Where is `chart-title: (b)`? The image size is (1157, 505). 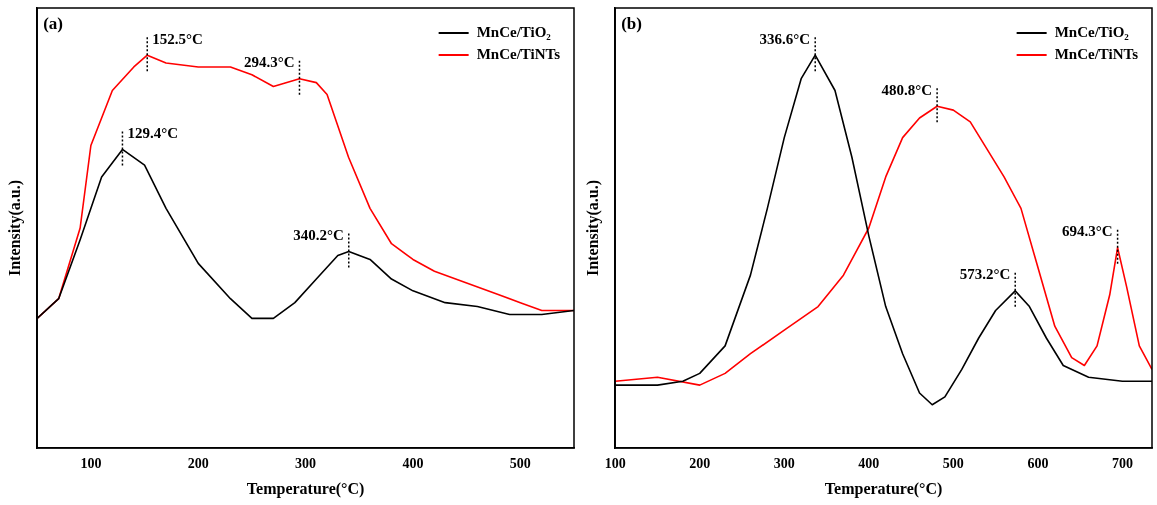 chart-title: (b) is located at coordinates (631, 23).